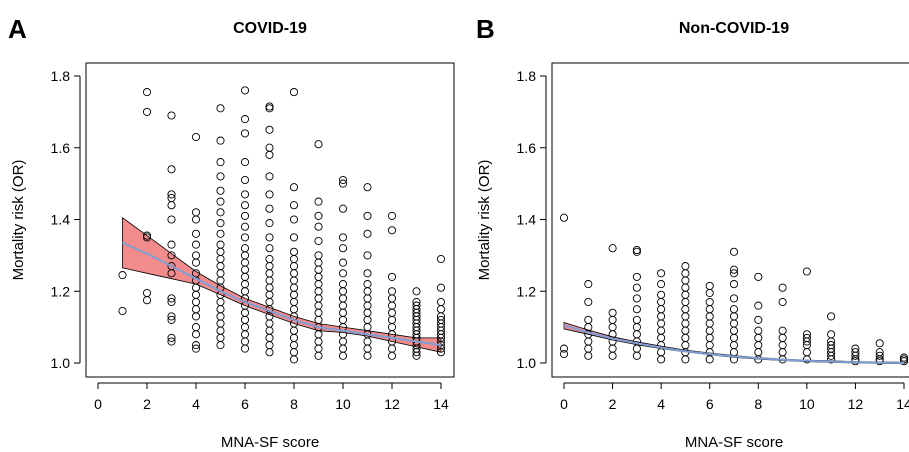  Describe the element at coordinates (564, 404) in the screenshot. I see `x-tick-label: 0` at that location.